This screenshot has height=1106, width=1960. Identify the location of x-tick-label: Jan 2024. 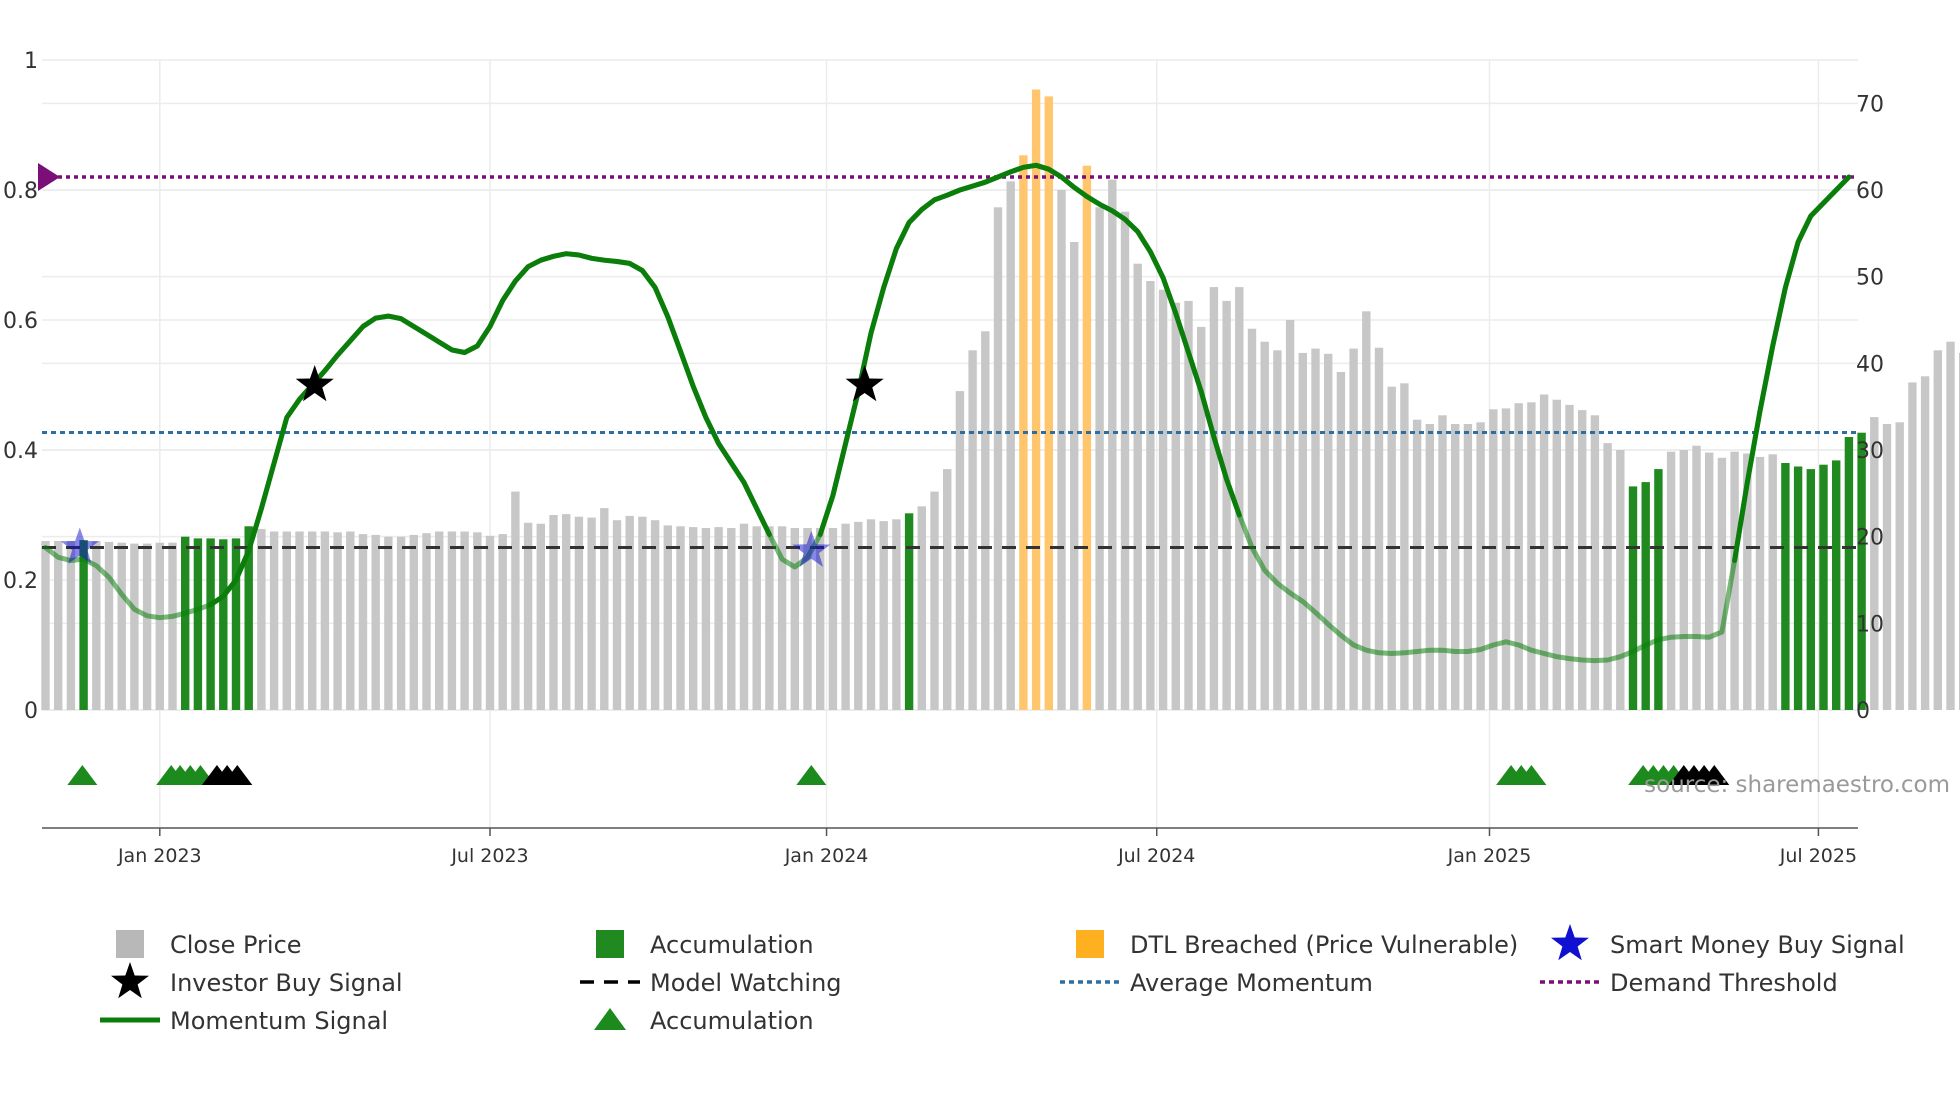
(826, 856).